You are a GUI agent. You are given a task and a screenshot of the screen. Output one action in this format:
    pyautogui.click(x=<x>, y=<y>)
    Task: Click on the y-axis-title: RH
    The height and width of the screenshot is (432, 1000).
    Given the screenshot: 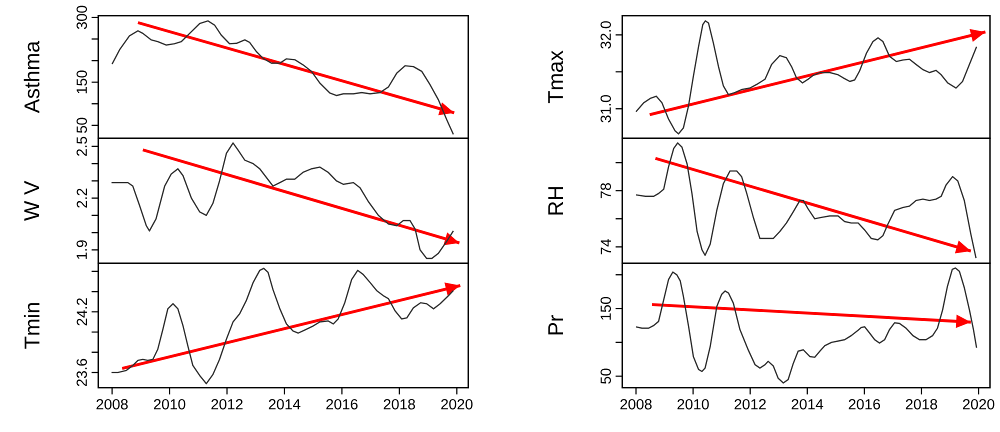 What is the action you would take?
    pyautogui.click(x=555, y=200)
    